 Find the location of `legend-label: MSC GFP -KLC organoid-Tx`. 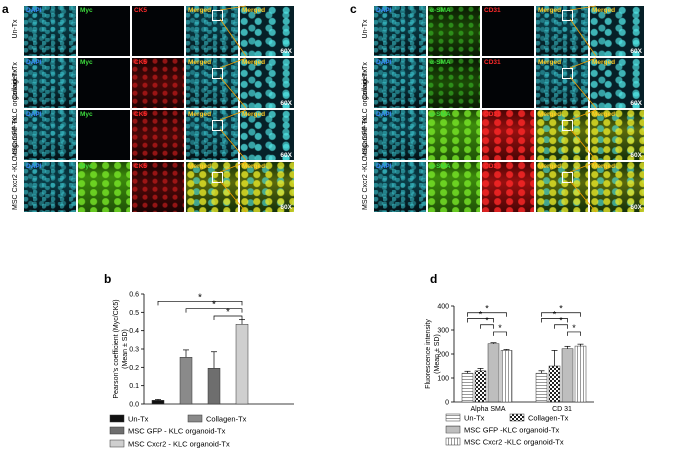

legend-label: MSC GFP -KLC organoid-Tx is located at coordinates (512, 430).